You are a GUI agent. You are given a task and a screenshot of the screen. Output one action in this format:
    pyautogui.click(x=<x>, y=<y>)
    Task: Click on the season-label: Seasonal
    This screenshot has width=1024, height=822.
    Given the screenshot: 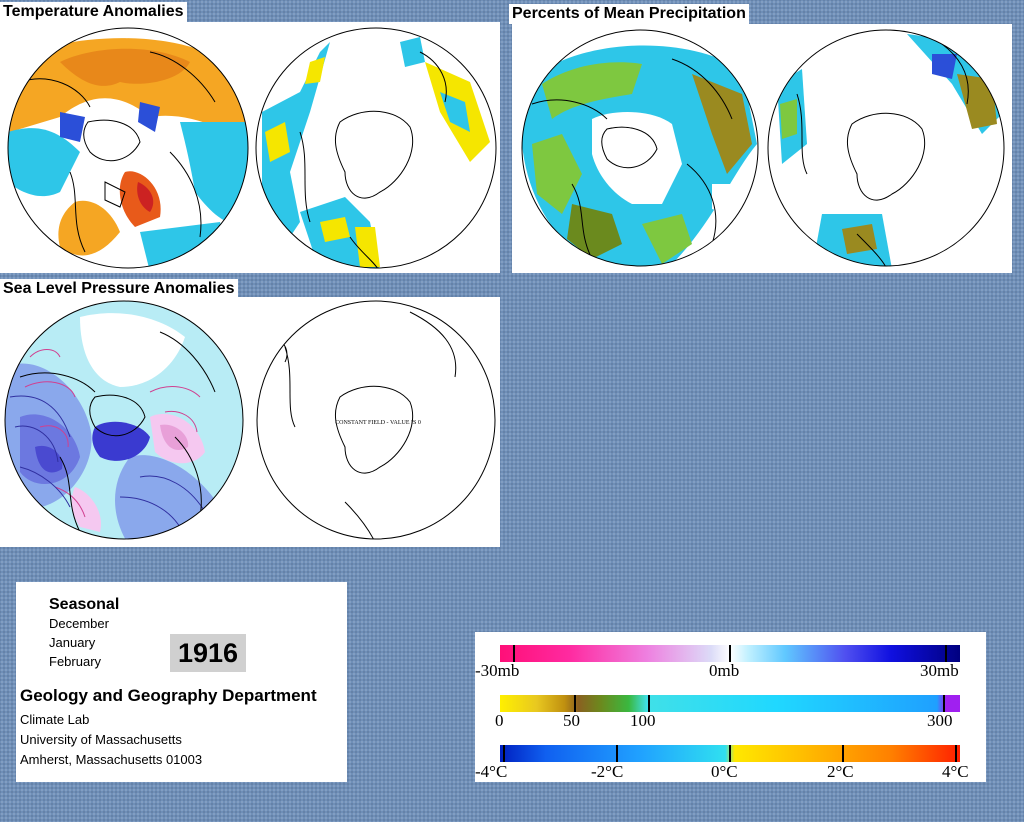 What is the action you would take?
    pyautogui.click(x=84, y=604)
    